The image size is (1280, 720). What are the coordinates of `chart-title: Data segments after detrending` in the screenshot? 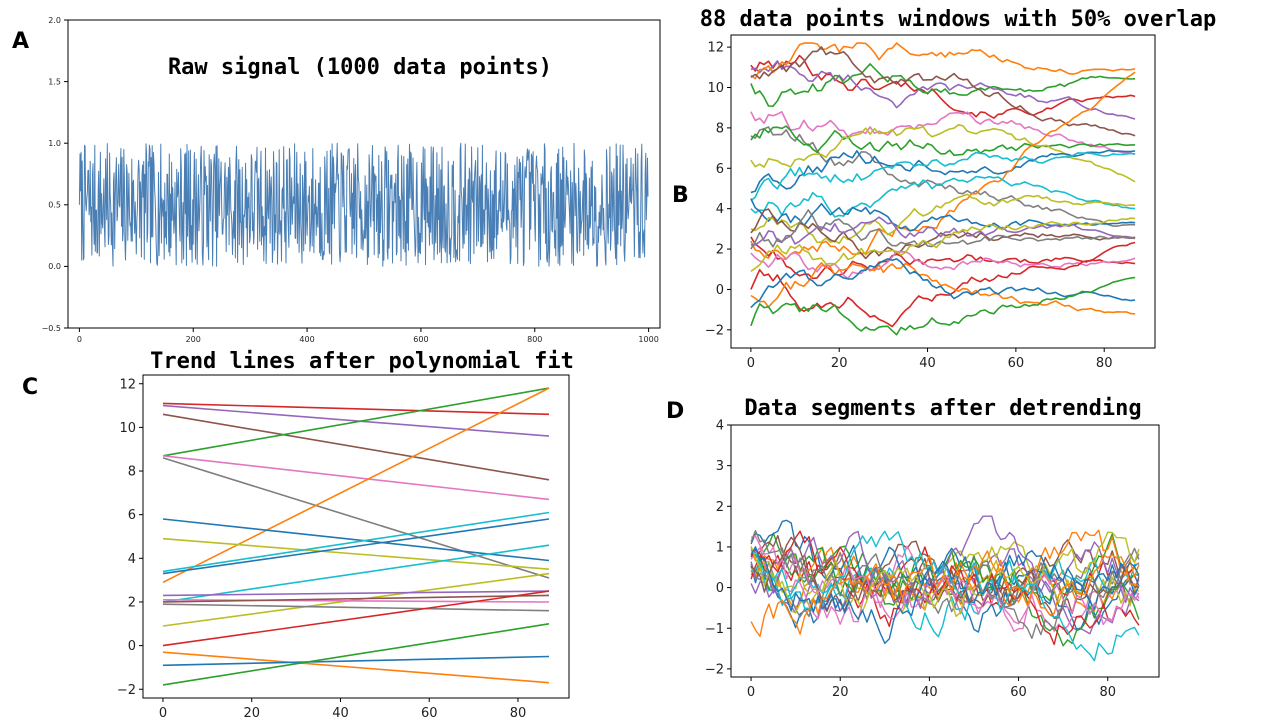 It's located at (942, 408).